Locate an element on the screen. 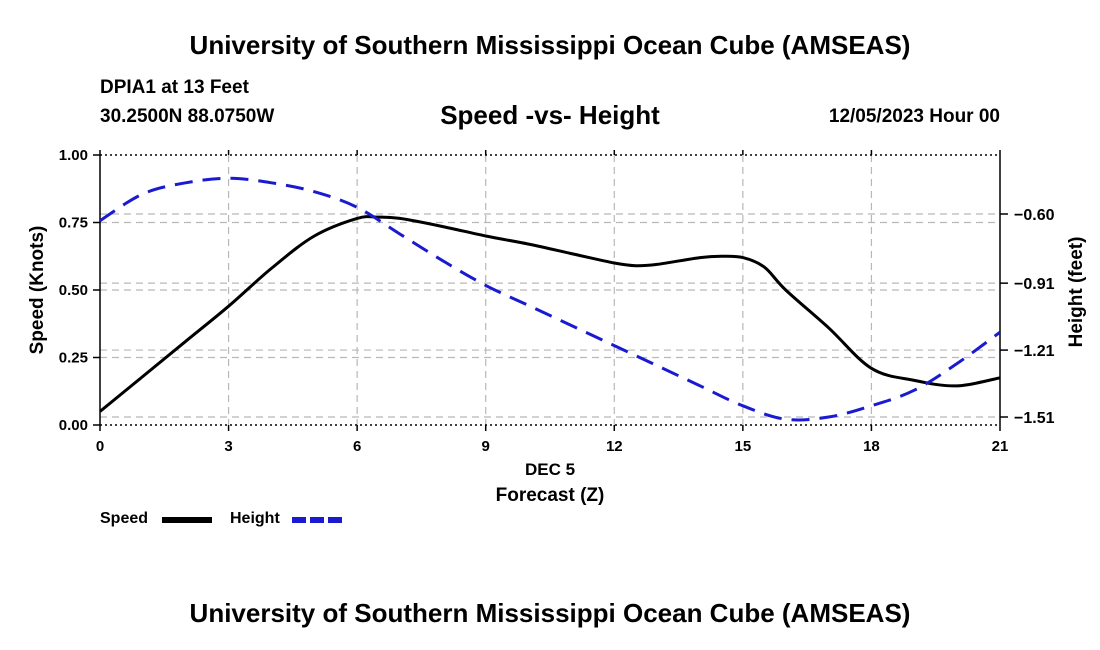 This screenshot has height=650, width=1100. legend-label-speed: Speed is located at coordinates (124, 518).